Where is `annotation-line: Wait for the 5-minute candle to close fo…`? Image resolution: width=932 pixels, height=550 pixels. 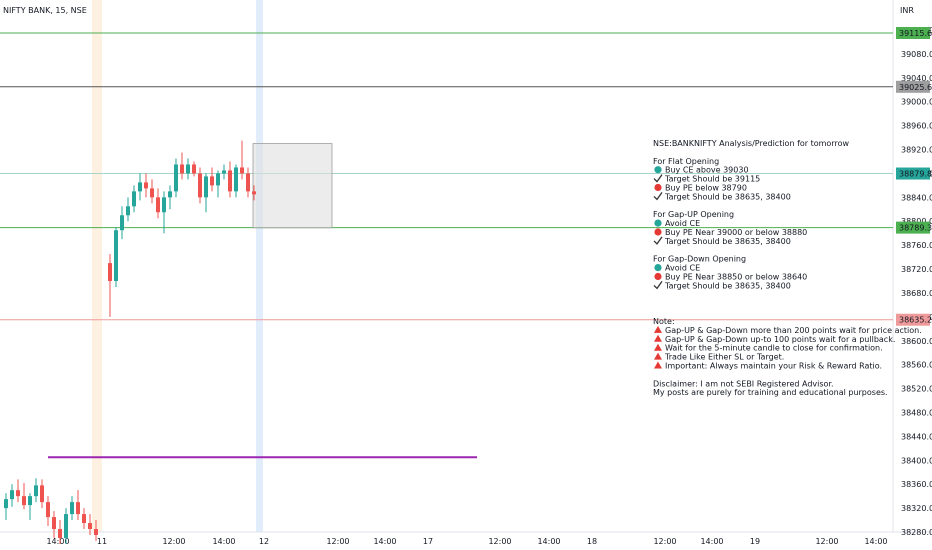 annotation-line: Wait for the 5-minute candle to close fo… is located at coordinates (774, 348).